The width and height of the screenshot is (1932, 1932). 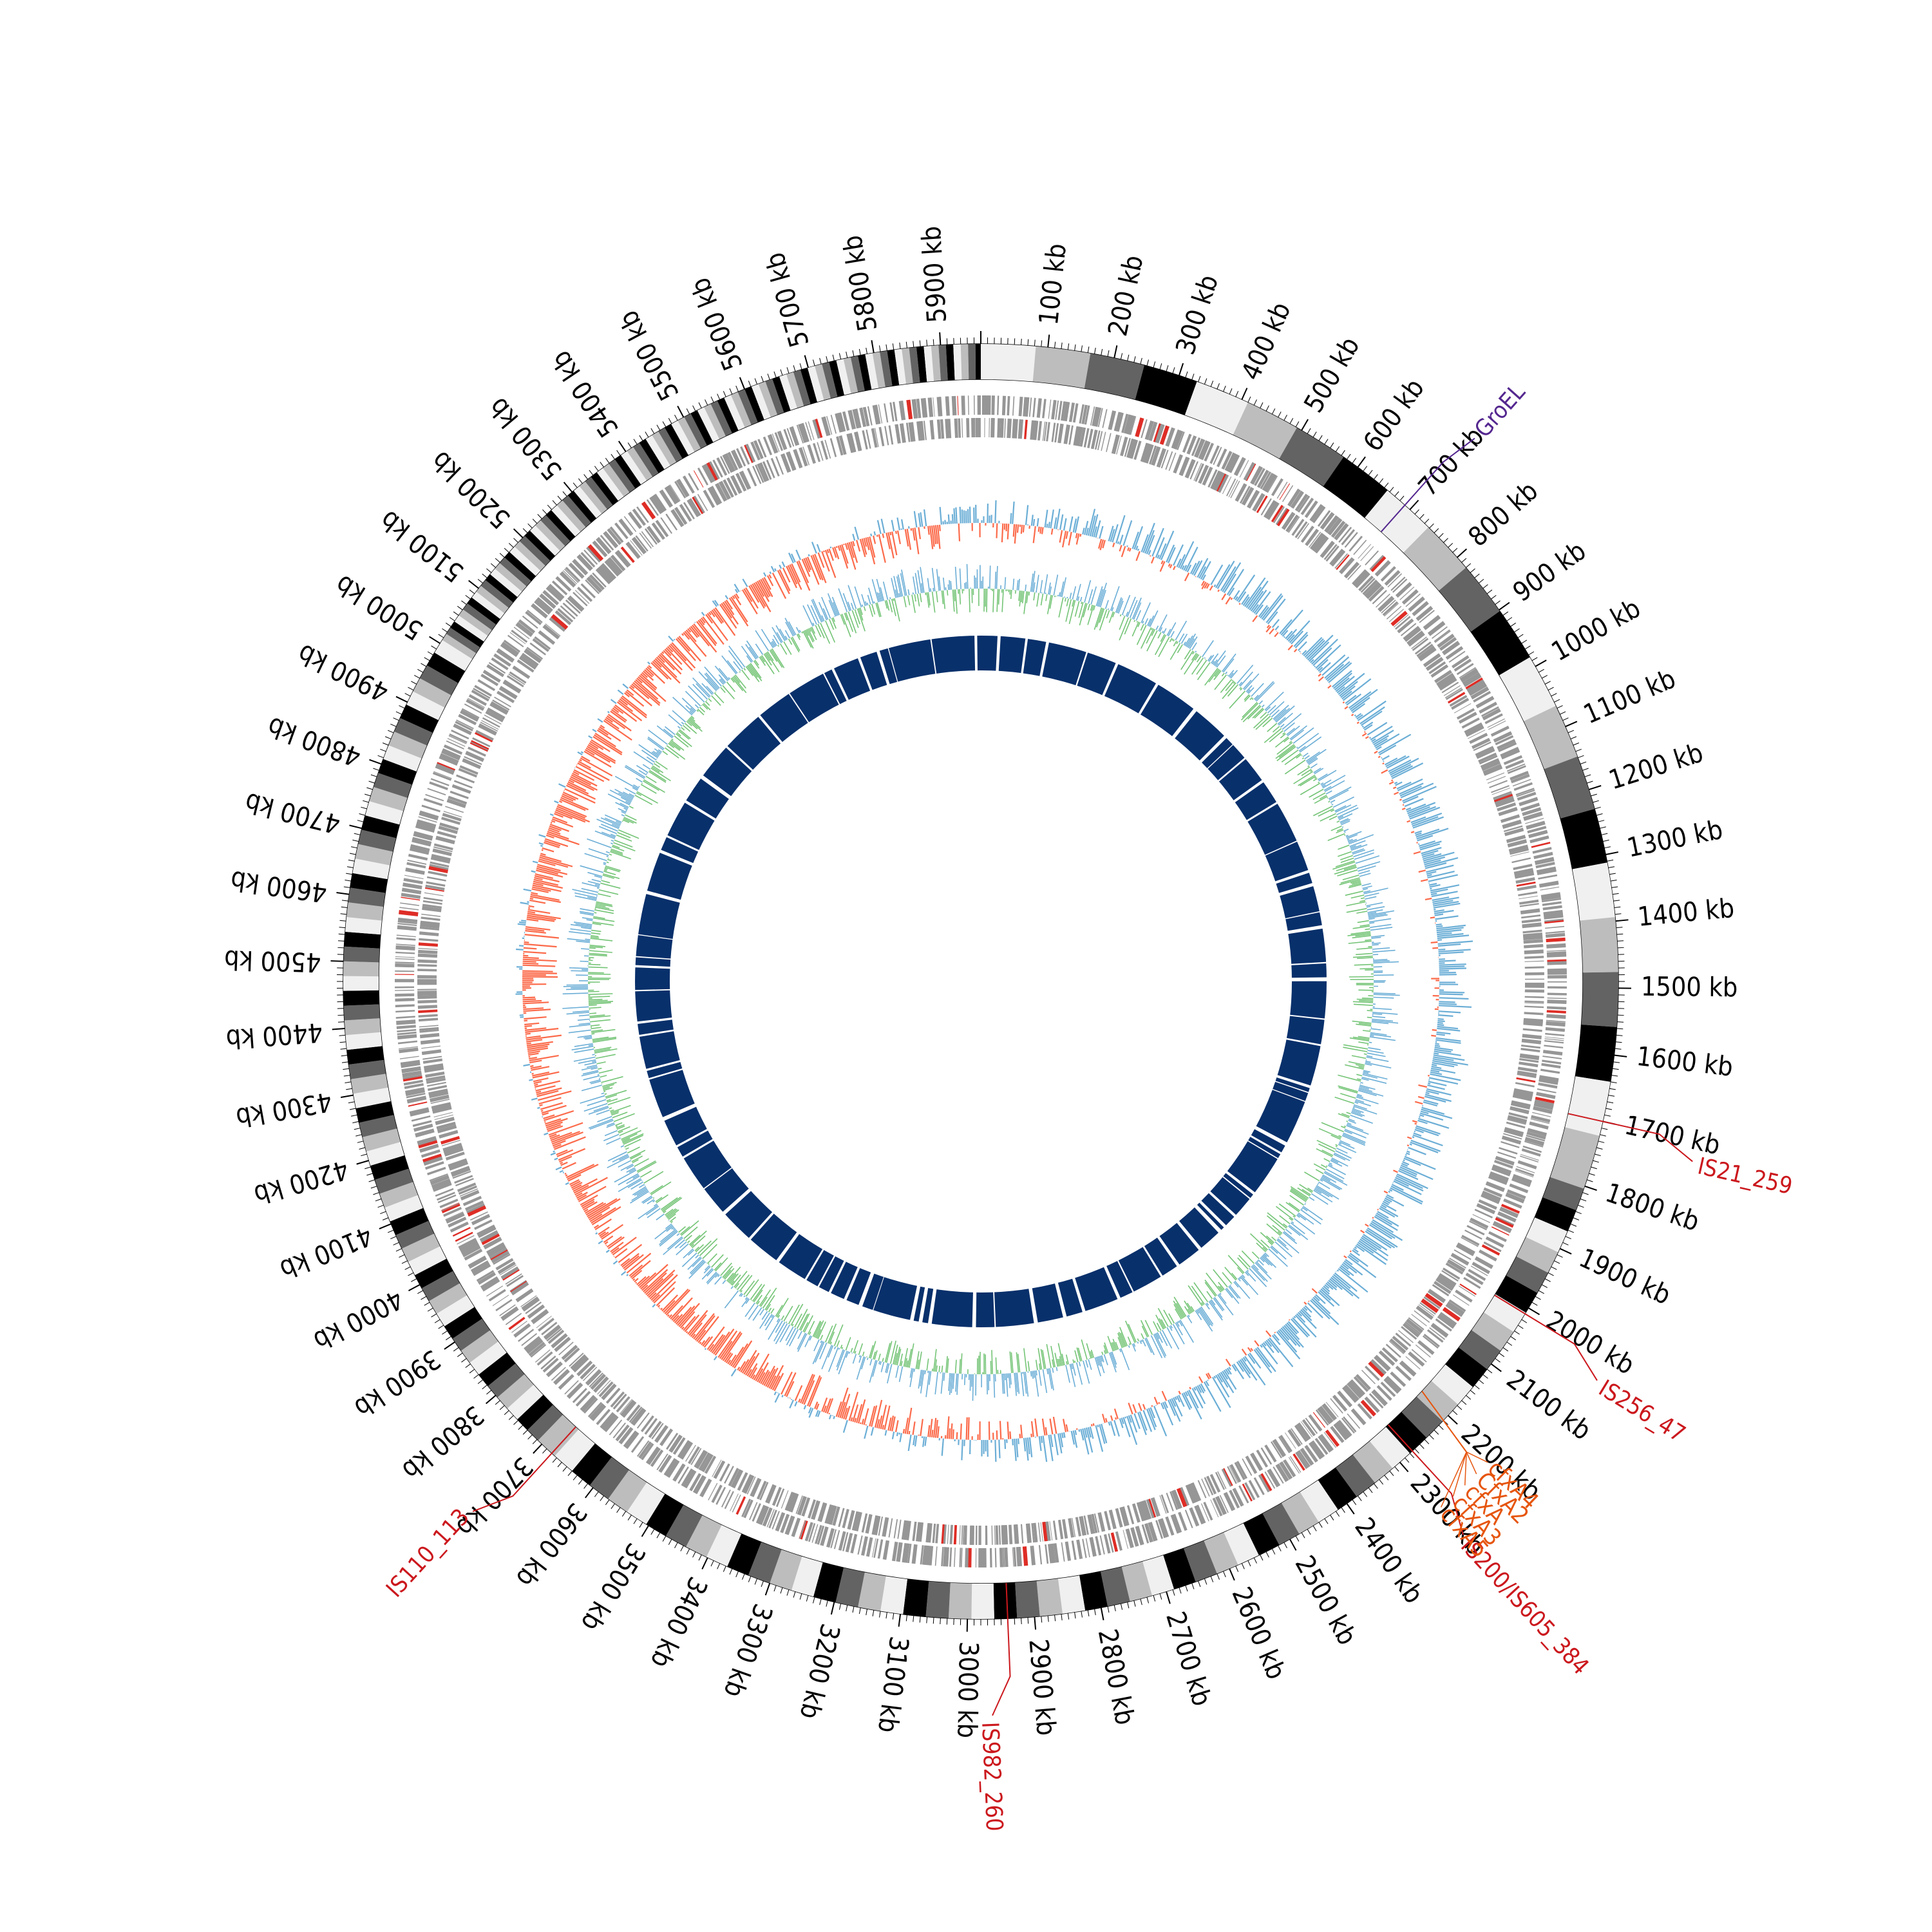 What do you see at coordinates (1745, 1176) in the screenshot?
I see `annotation-label: IS21_259` at bounding box center [1745, 1176].